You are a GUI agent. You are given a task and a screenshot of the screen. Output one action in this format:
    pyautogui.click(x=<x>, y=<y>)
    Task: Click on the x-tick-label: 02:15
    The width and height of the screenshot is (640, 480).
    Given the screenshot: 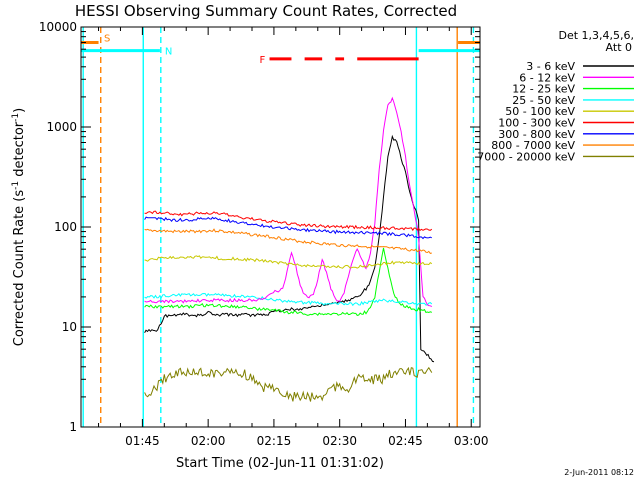 What is the action you would take?
    pyautogui.click(x=274, y=441)
    